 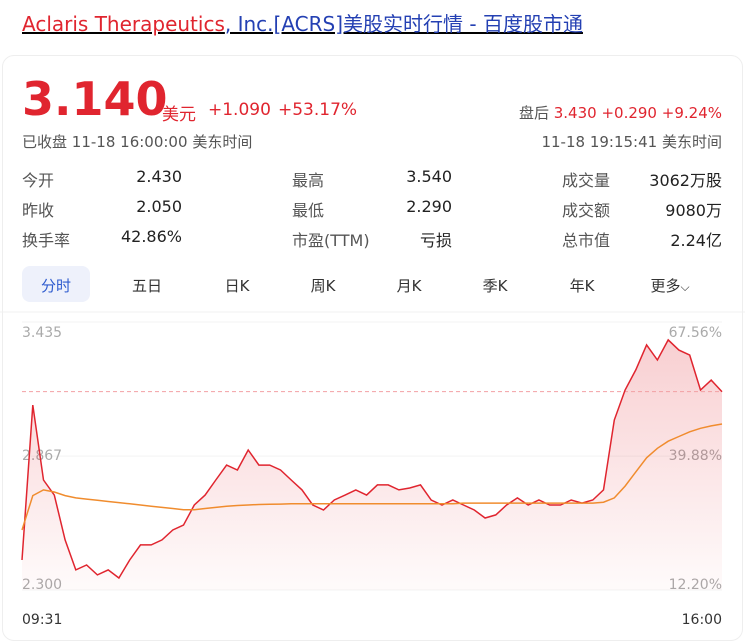 What do you see at coordinates (308, 180) in the screenshot?
I see `stat-label: 最高` at bounding box center [308, 180].